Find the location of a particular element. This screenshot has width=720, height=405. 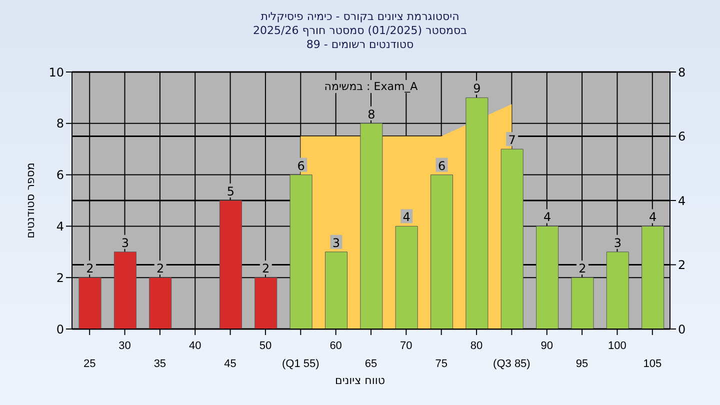

annotation: במשימה : Exam_A is located at coordinates (371, 86).